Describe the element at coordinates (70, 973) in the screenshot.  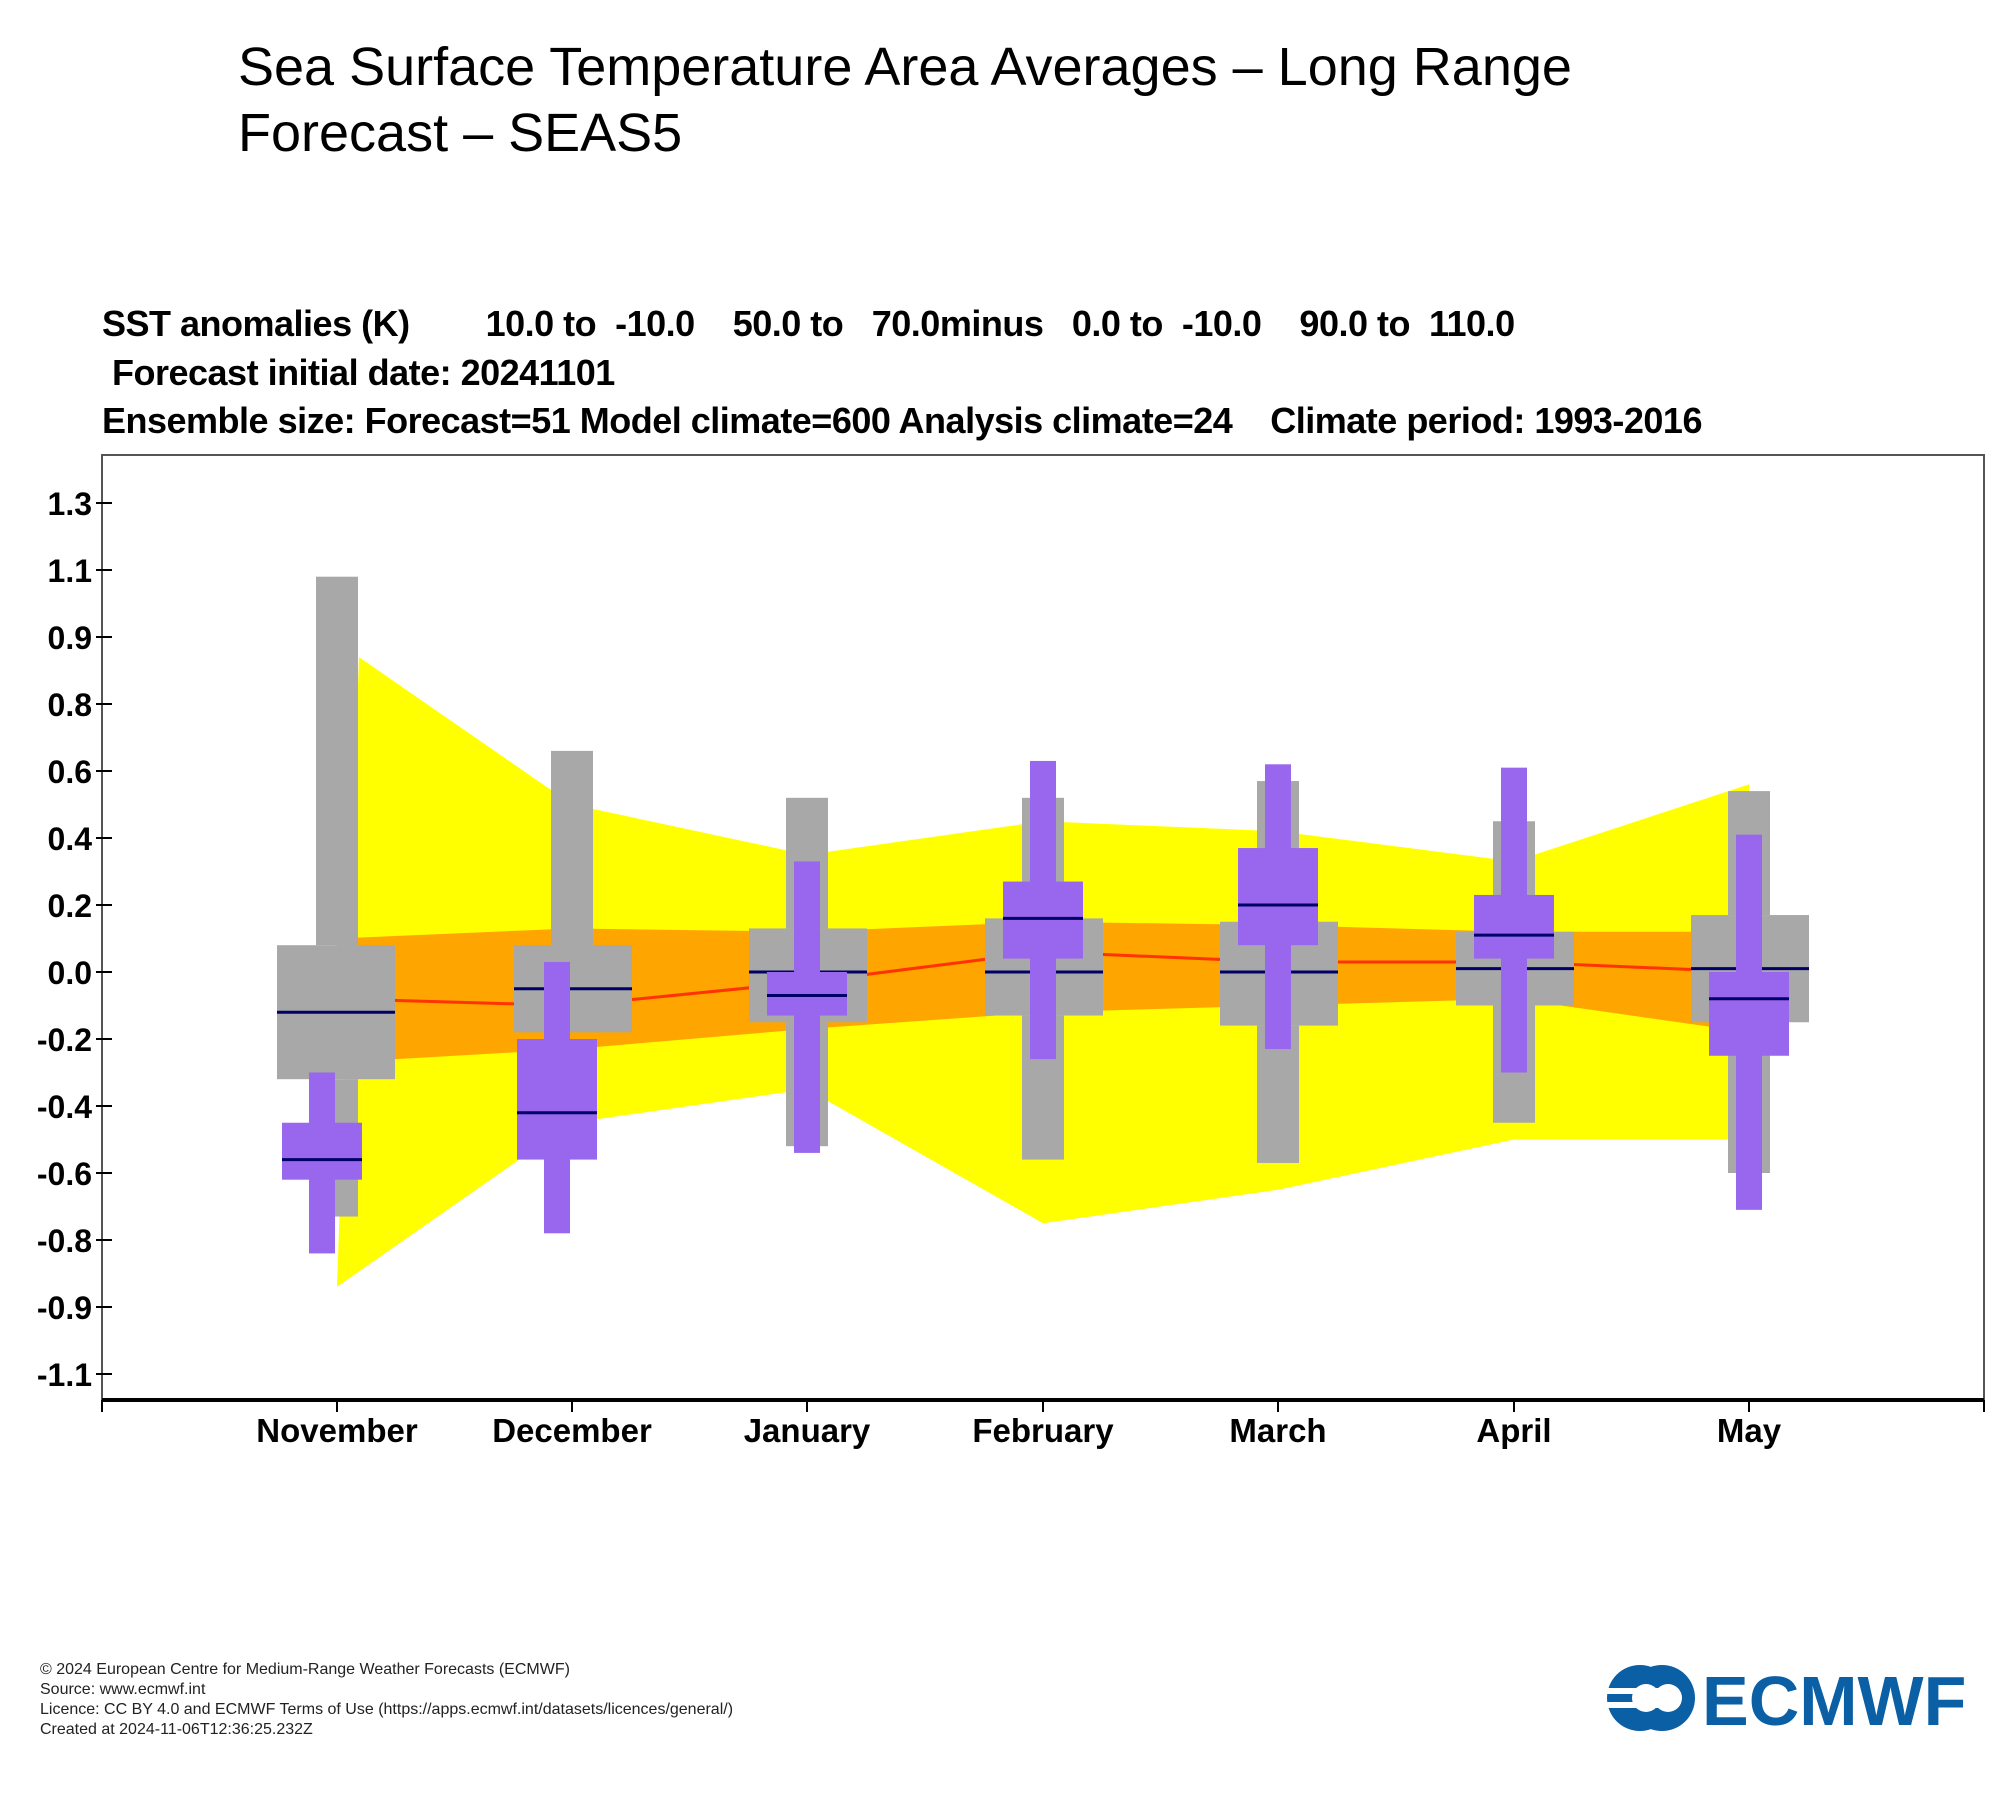
I see `y-tick-label: 0.0` at that location.